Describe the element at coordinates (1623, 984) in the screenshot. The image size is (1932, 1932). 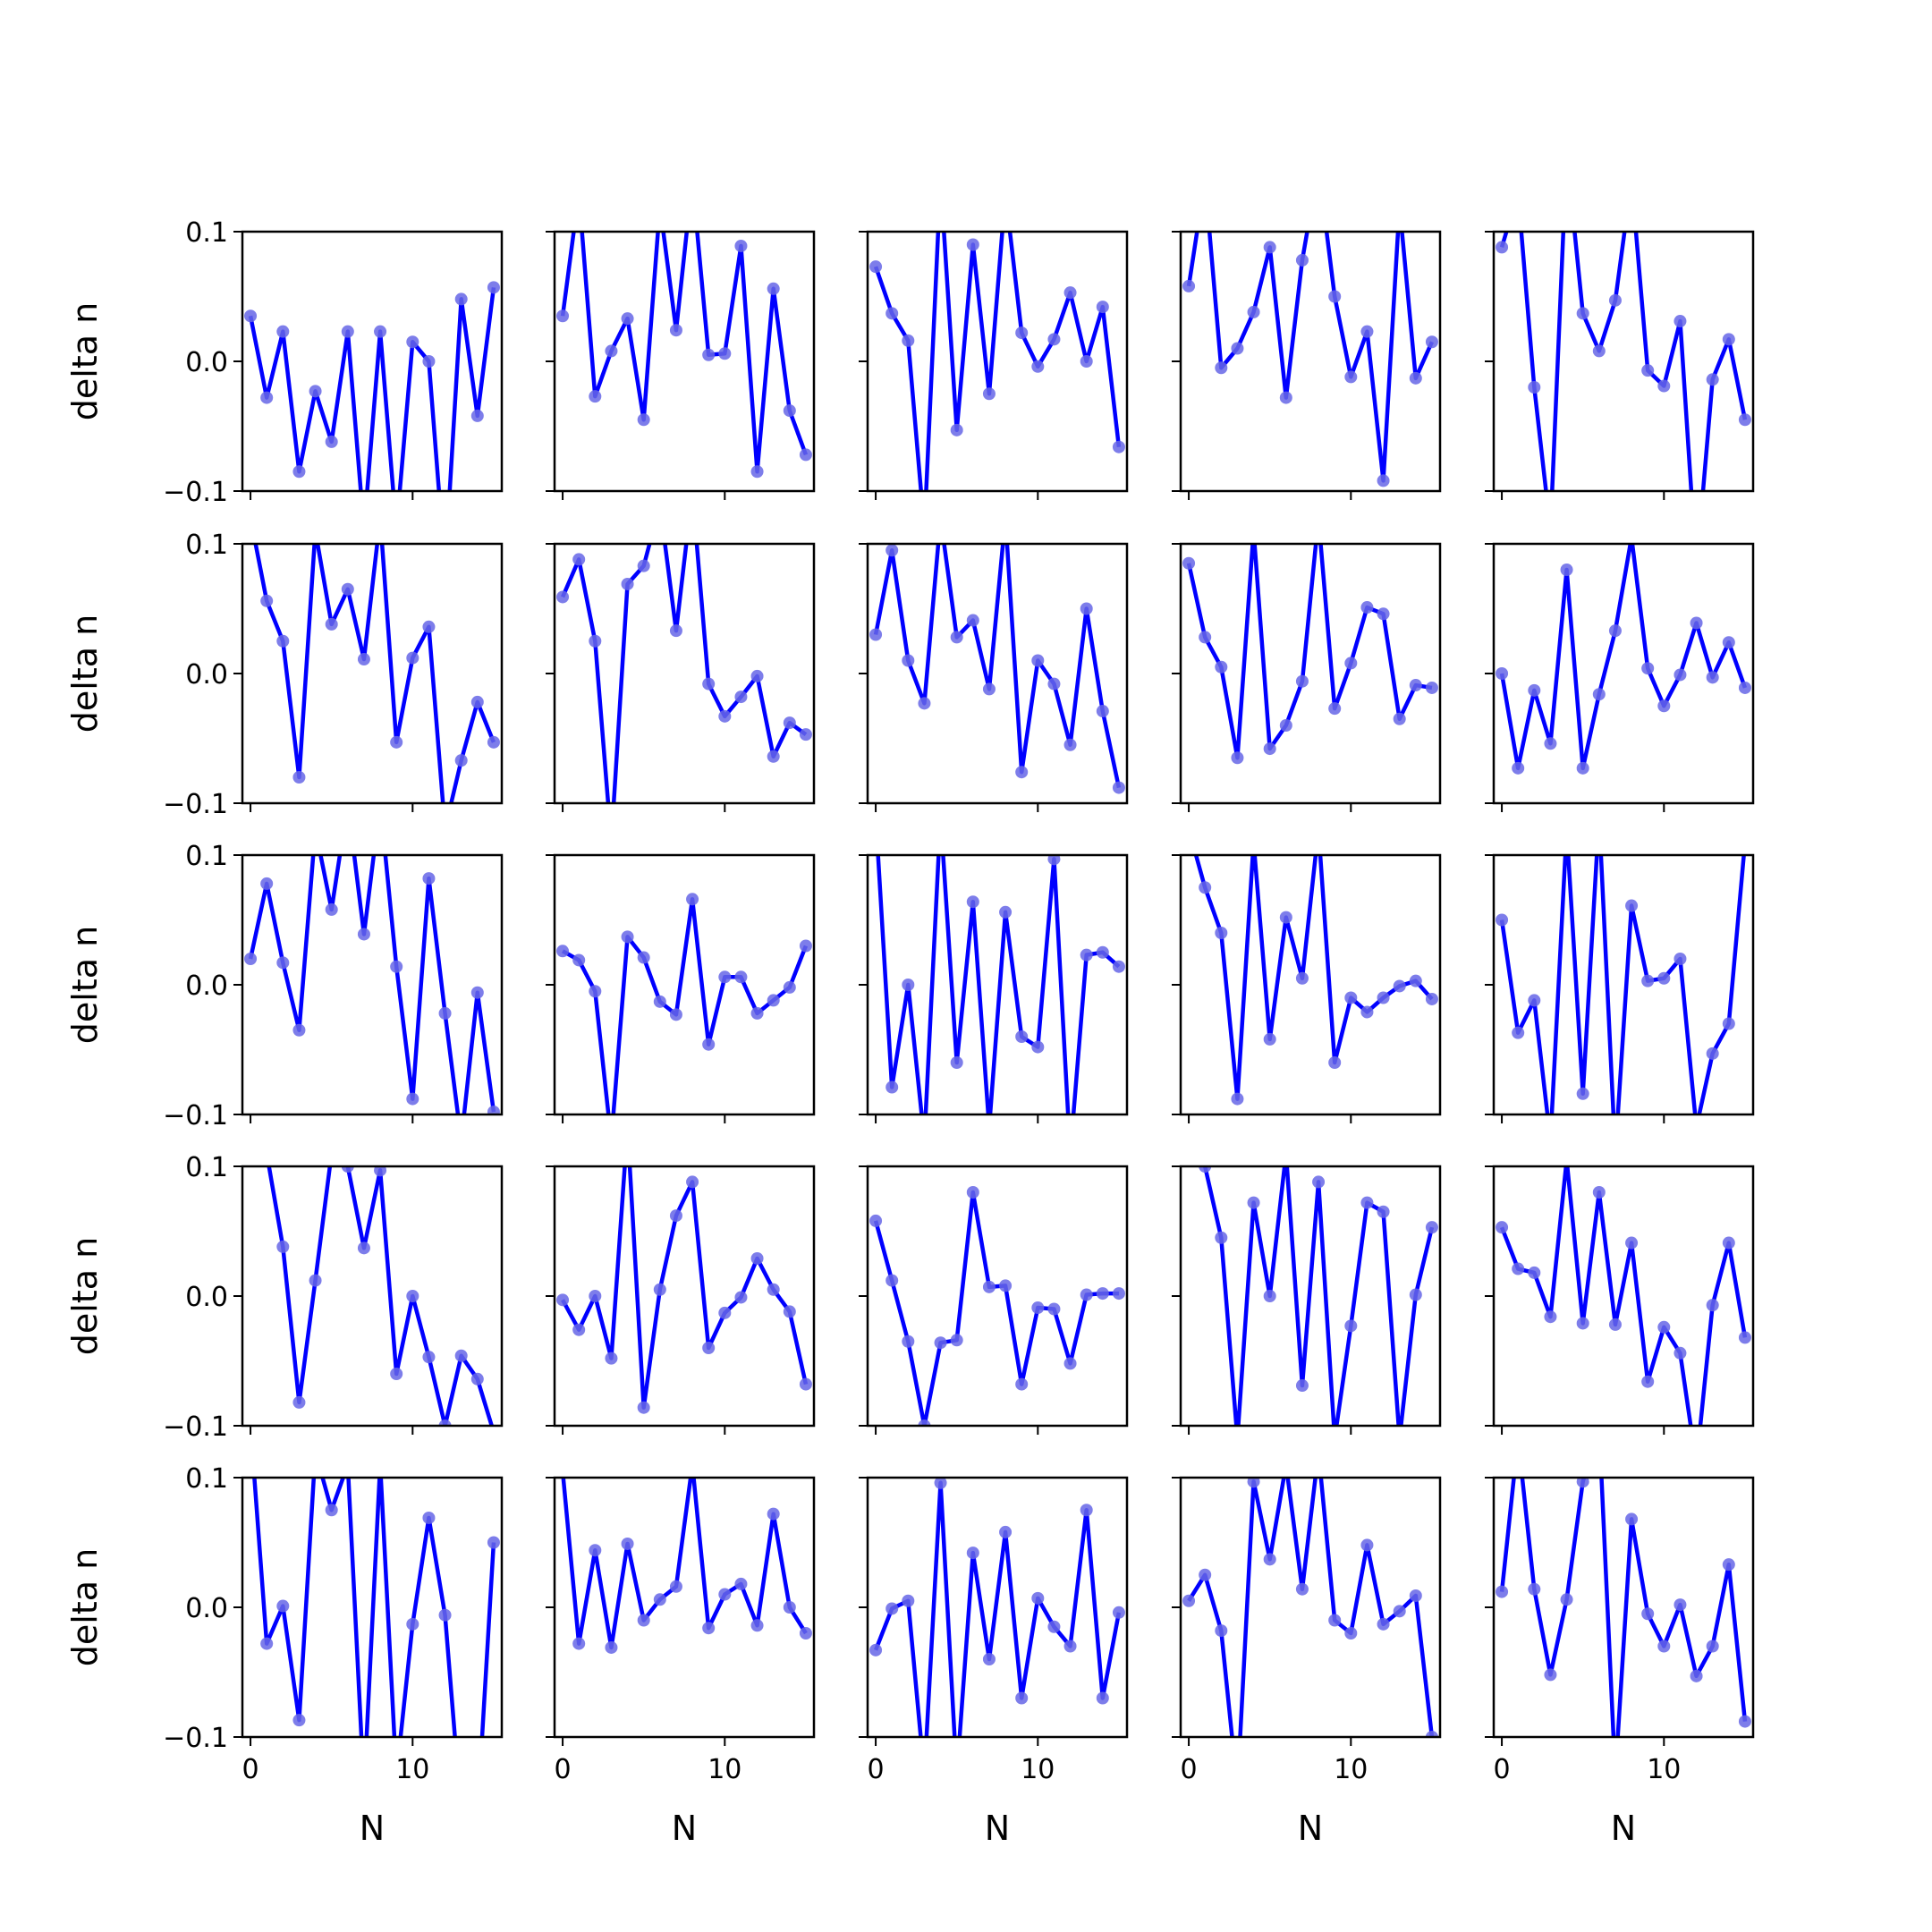
I see `axes-frame` at that location.